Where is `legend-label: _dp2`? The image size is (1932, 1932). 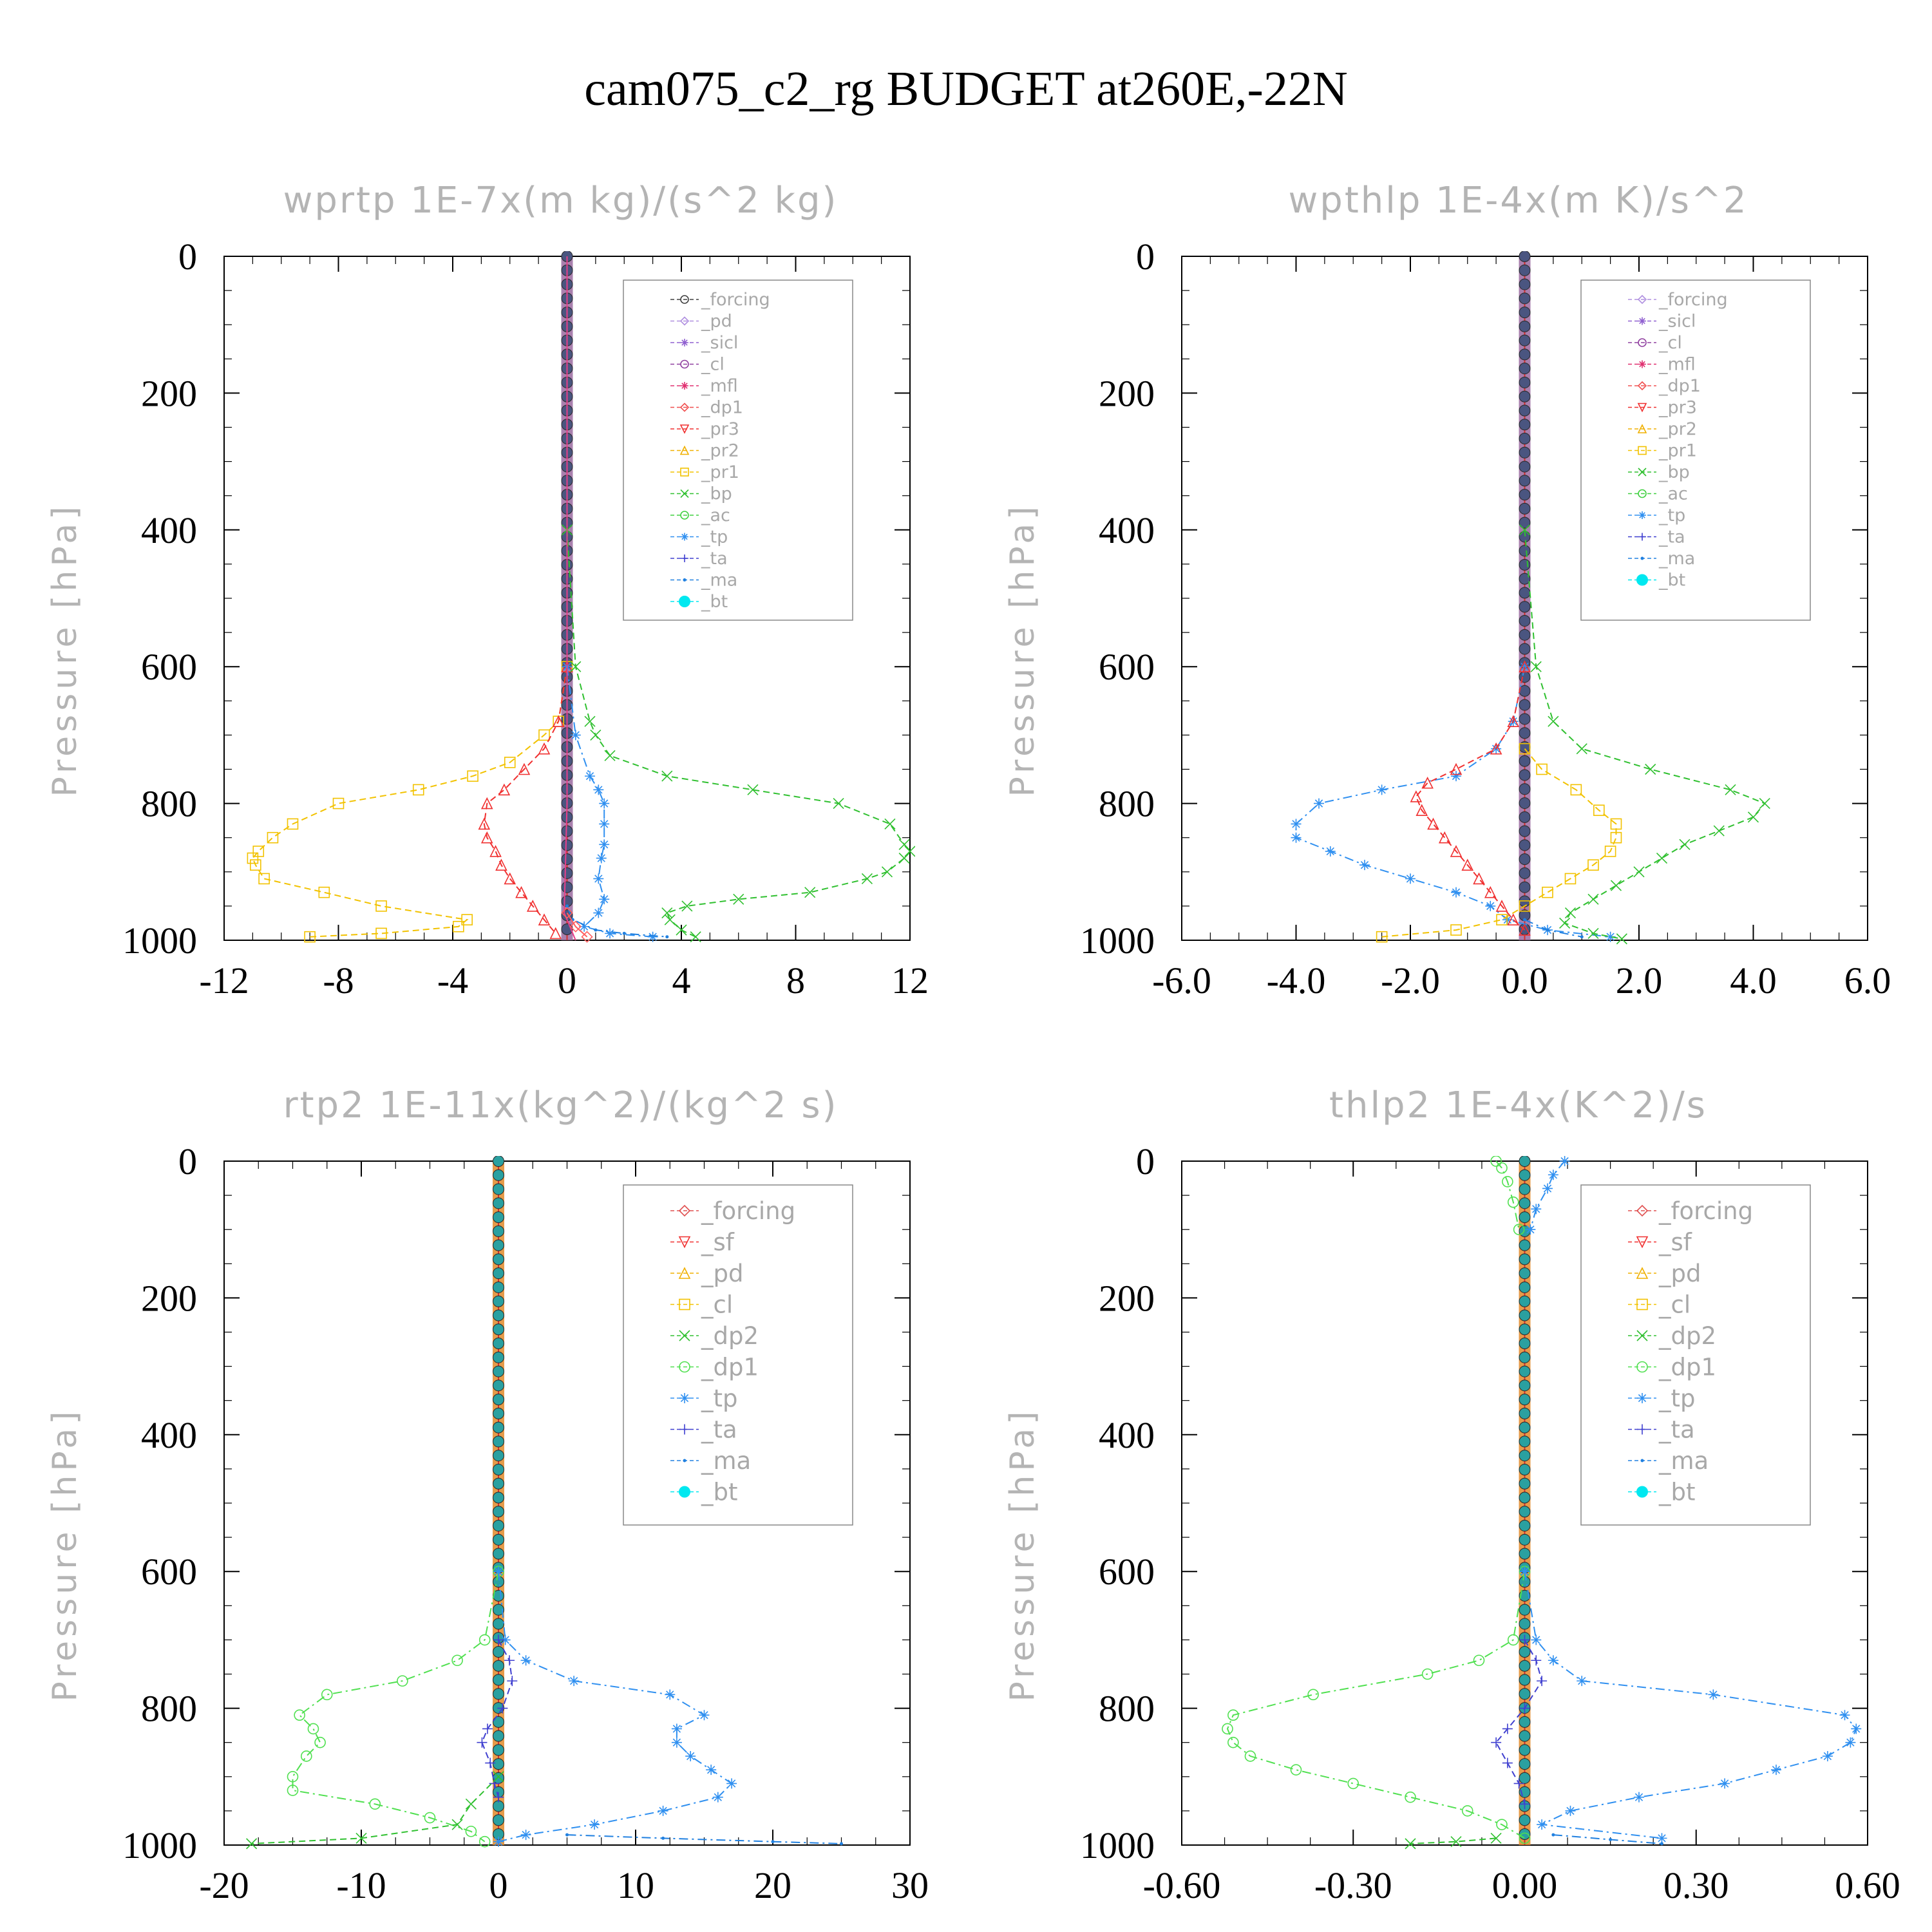 legend-label: _dp2 is located at coordinates (1687, 1336).